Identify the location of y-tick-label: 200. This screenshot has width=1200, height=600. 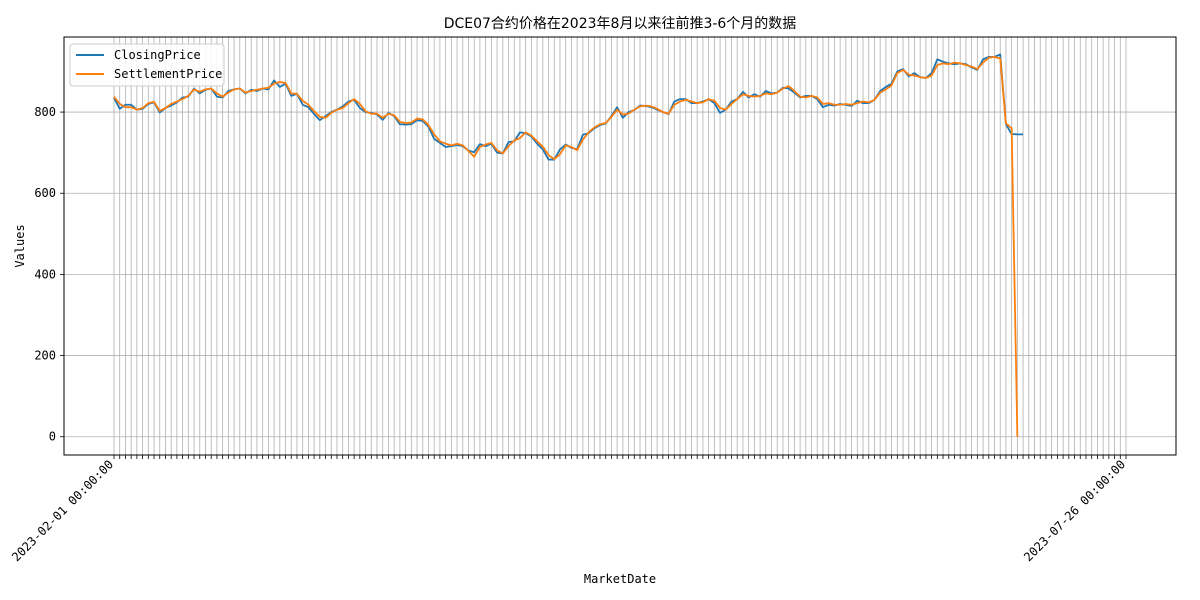
(45, 356).